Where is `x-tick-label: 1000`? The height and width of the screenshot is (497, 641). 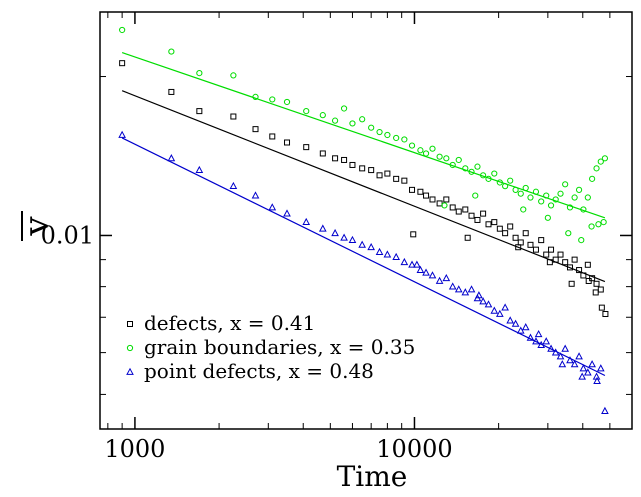 x-tick-label: 1000 is located at coordinates (134, 449).